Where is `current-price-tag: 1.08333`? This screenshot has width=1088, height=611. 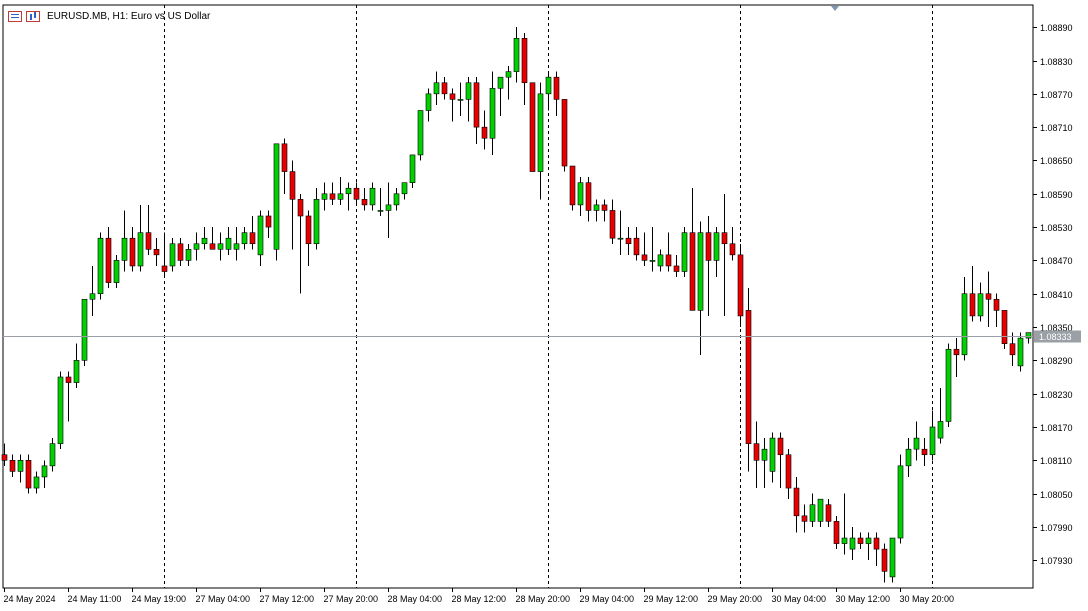 current-price-tag: 1.08333 is located at coordinates (1057, 336).